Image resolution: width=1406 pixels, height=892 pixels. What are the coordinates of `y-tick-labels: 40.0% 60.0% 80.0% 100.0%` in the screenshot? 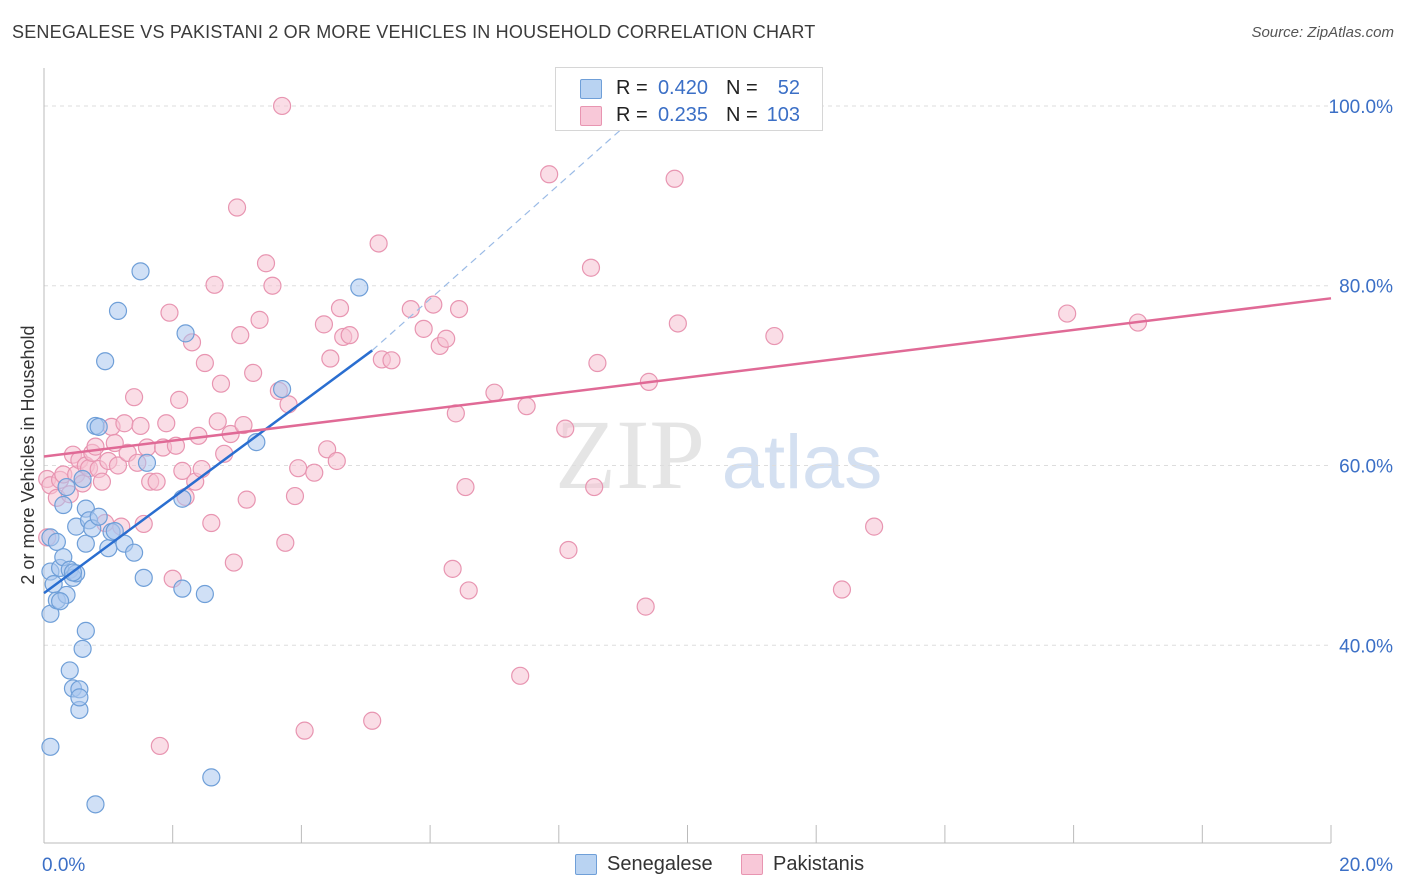 It's located at (1361, 377).